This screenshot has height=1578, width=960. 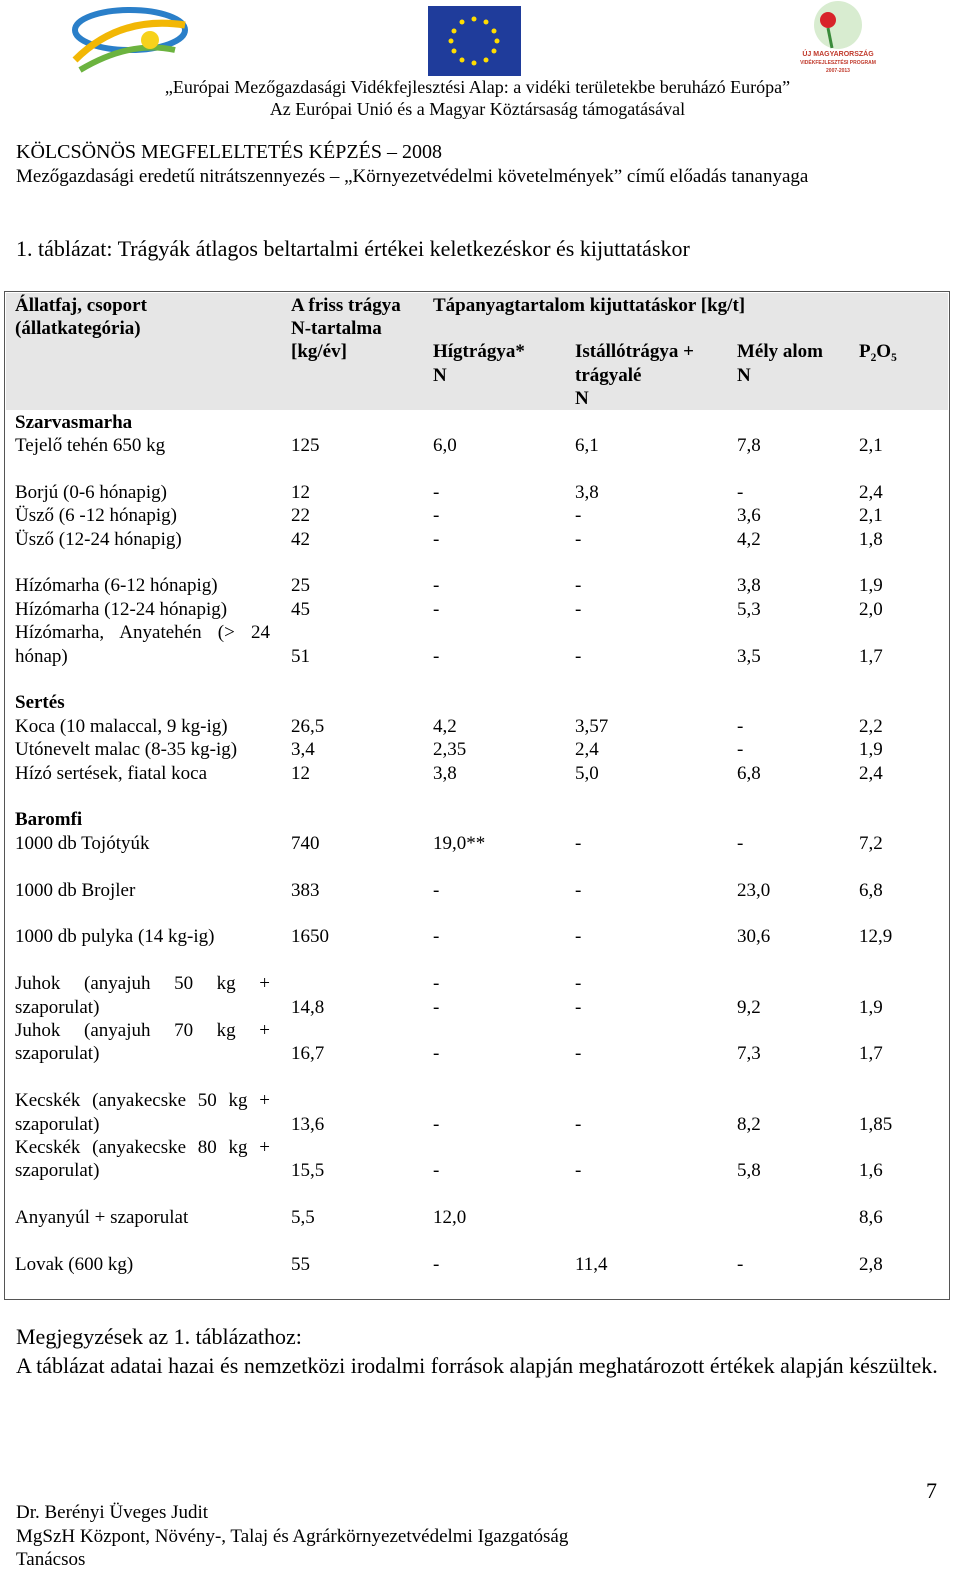 I want to click on header-cell: Hígtrágya*, so click(x=479, y=352).